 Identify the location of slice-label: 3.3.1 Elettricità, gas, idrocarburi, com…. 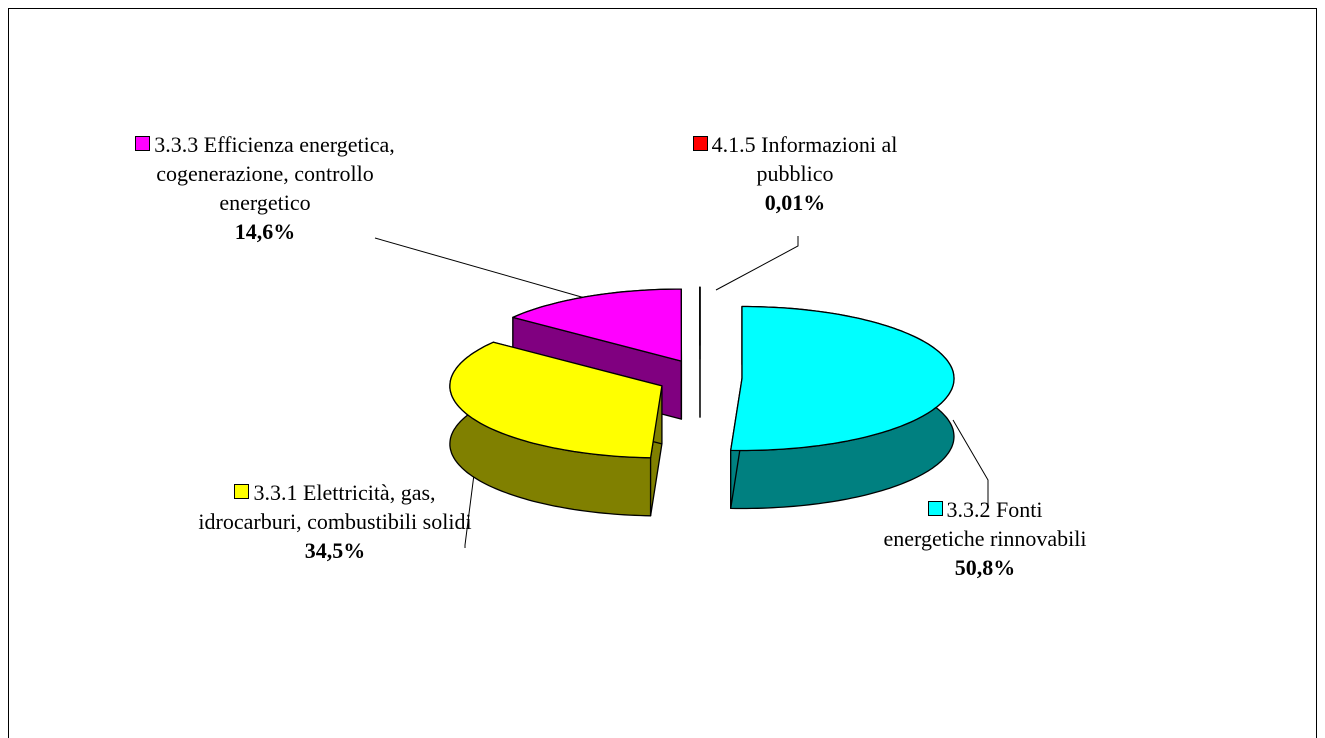
(335, 521).